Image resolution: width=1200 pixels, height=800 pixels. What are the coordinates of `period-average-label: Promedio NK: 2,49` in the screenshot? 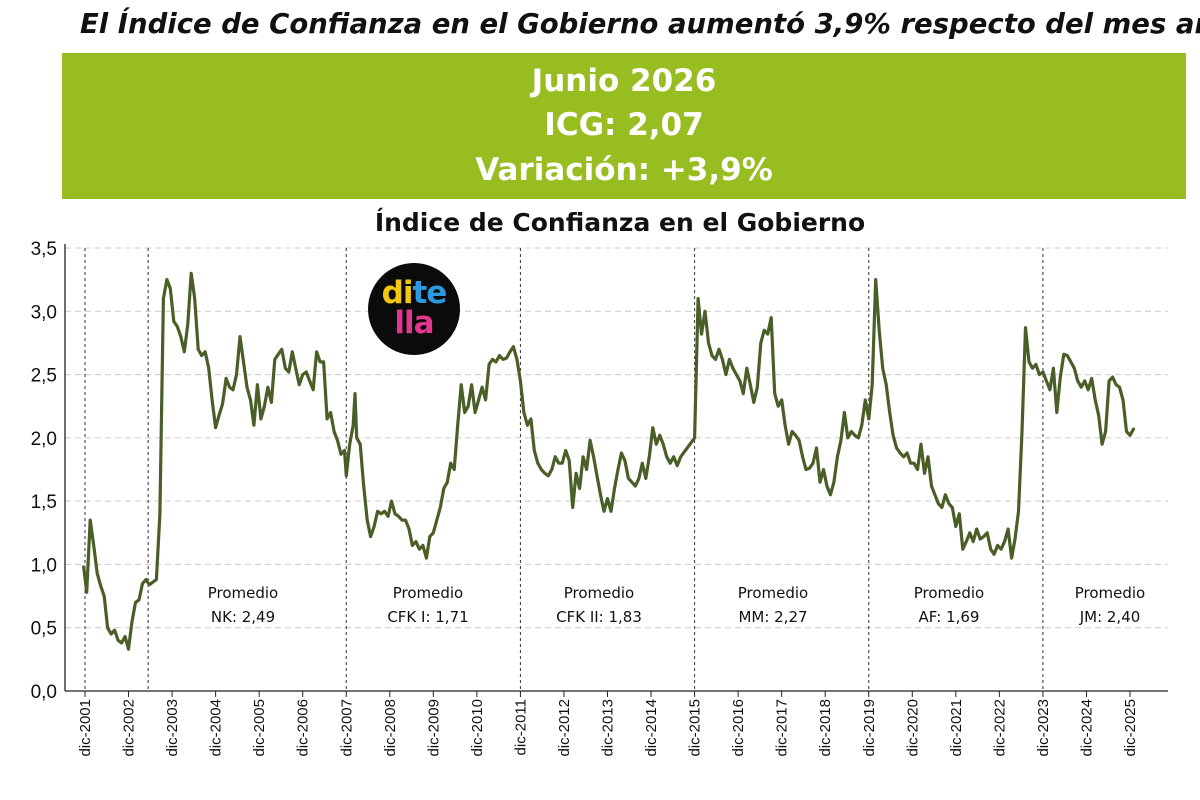 It's located at (243, 605).